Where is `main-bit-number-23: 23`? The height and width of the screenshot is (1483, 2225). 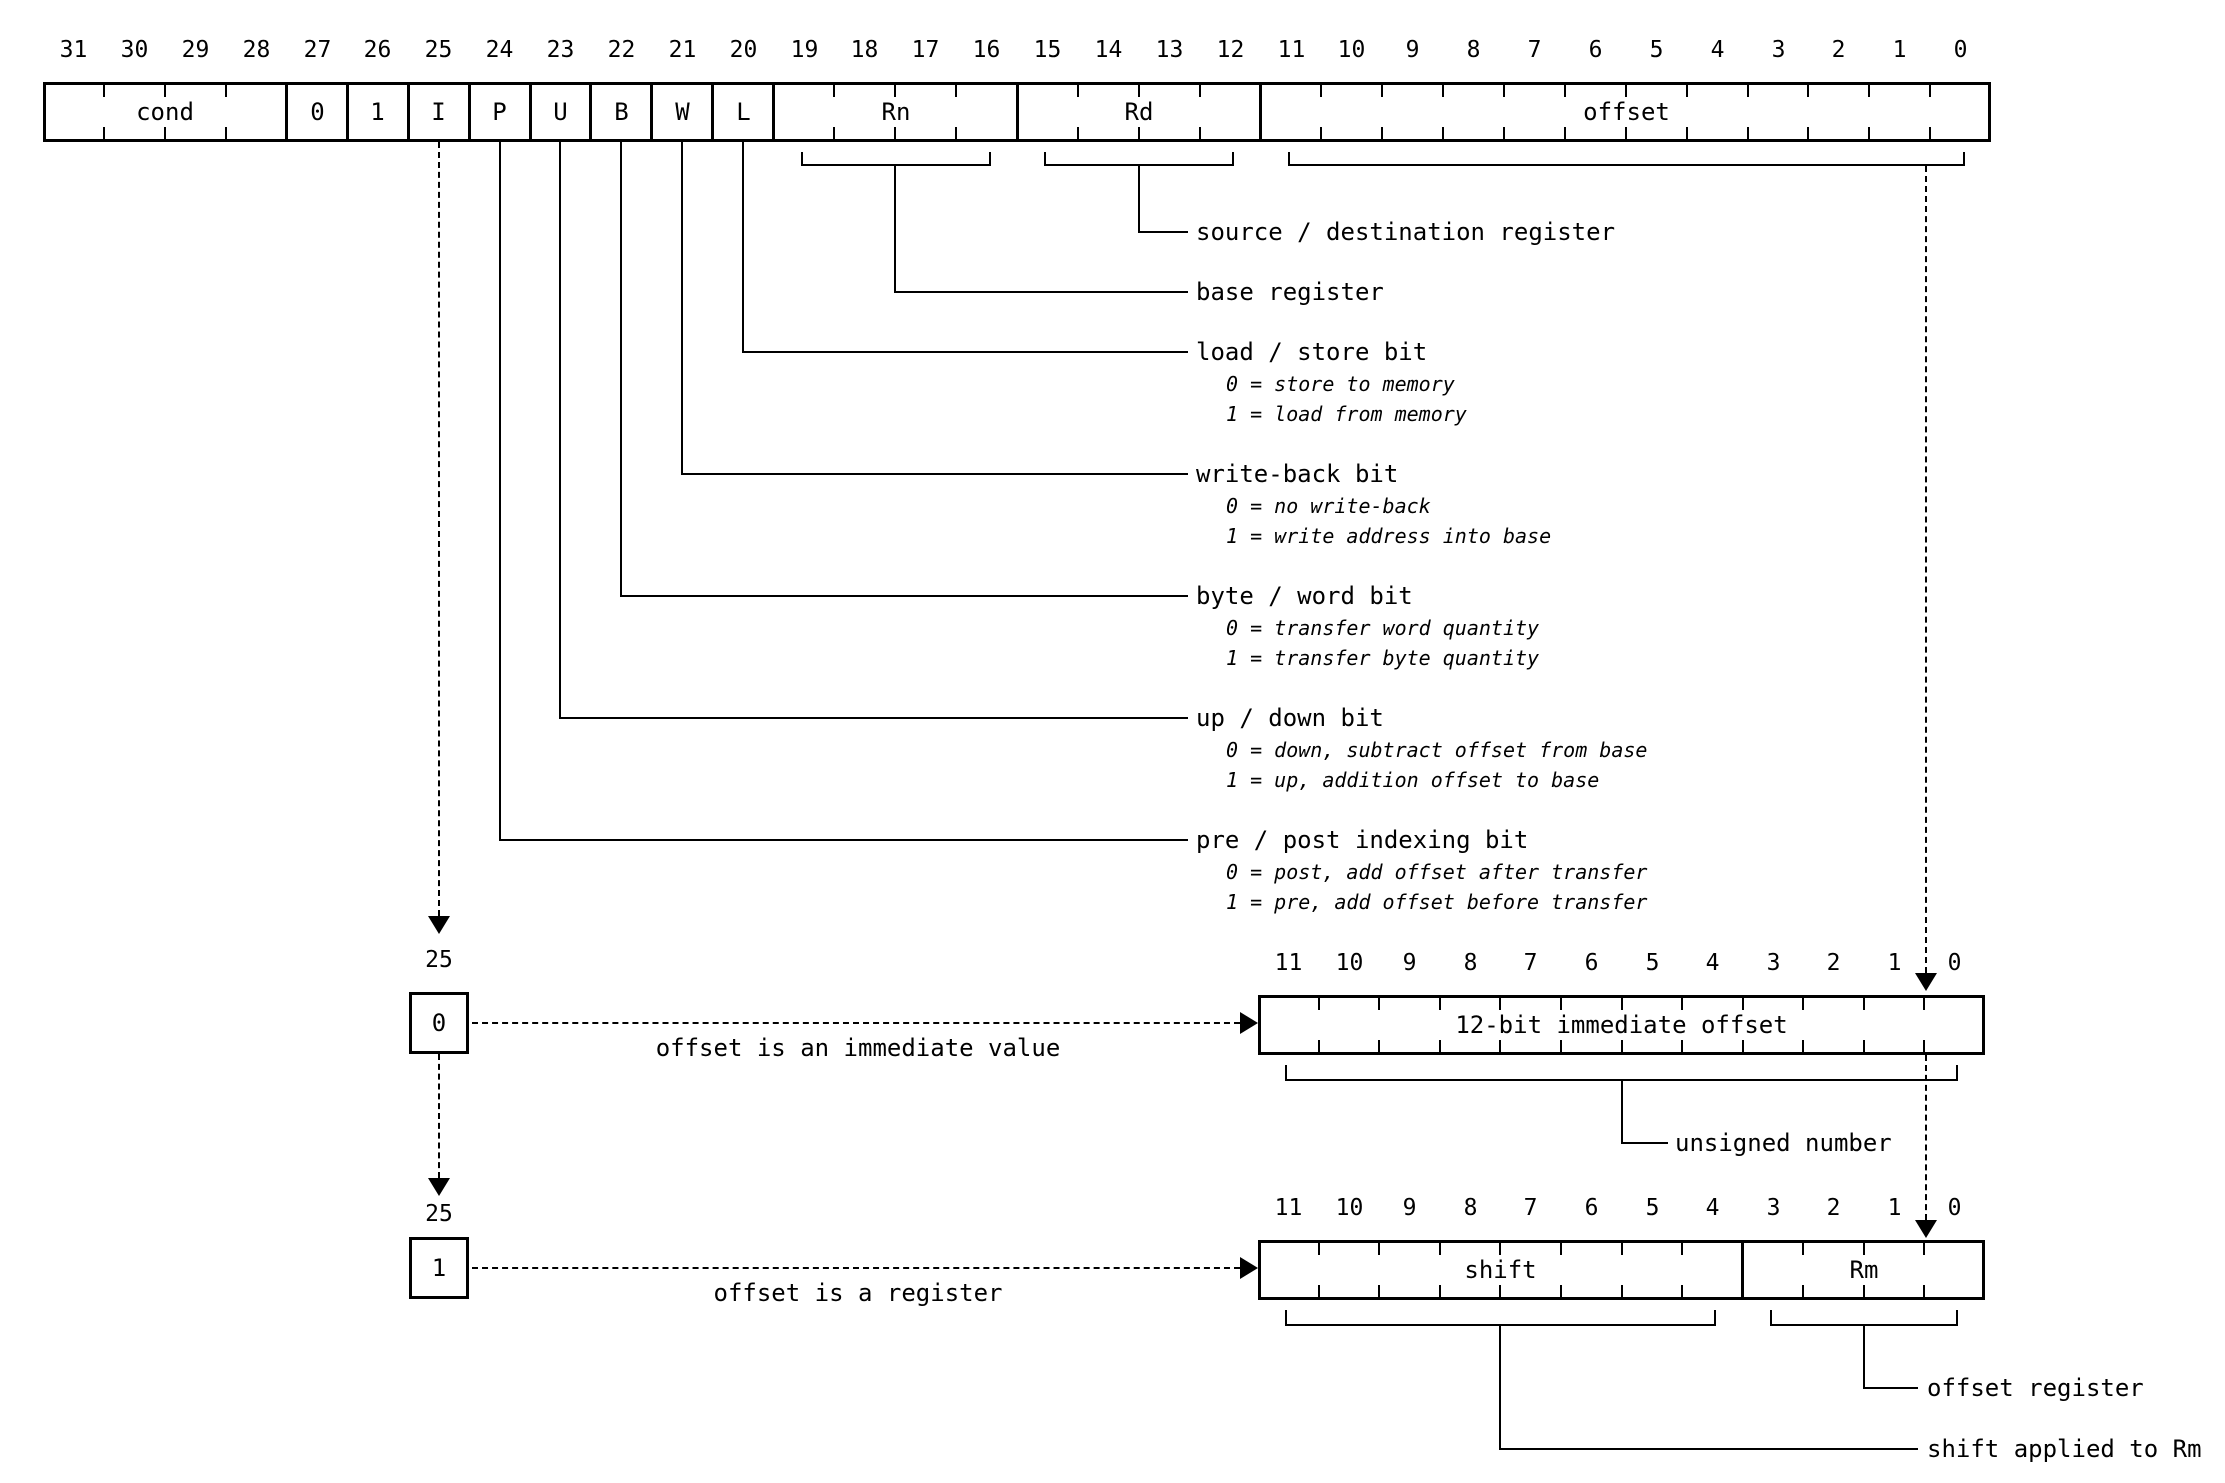 main-bit-number-23: 23 is located at coordinates (560, 50).